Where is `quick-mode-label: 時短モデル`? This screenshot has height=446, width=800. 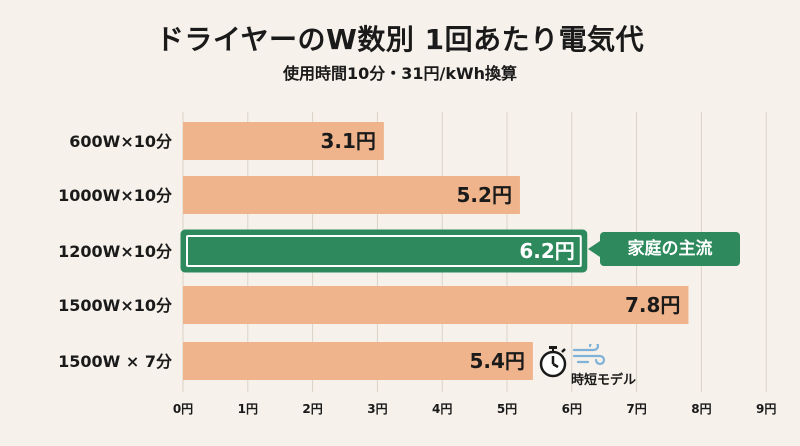 quick-mode-label: 時短モデル is located at coordinates (604, 380).